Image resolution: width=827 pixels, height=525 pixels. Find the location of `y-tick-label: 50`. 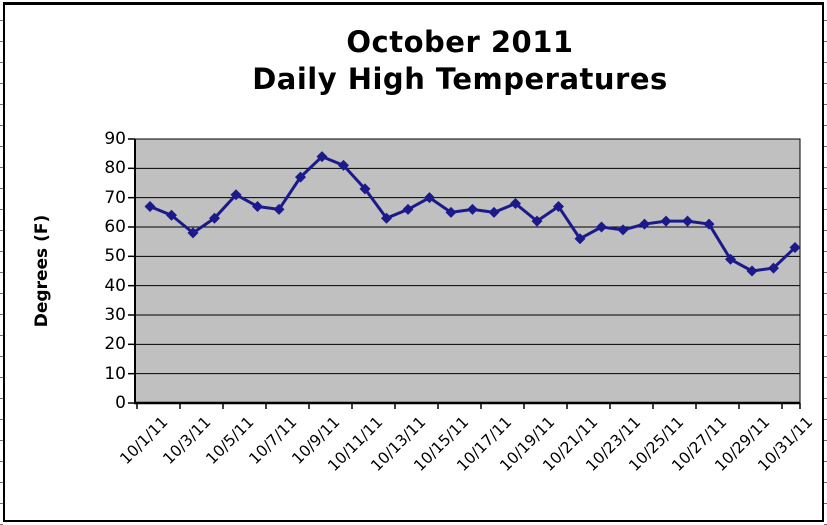

y-tick-label: 50 is located at coordinates (115, 256).